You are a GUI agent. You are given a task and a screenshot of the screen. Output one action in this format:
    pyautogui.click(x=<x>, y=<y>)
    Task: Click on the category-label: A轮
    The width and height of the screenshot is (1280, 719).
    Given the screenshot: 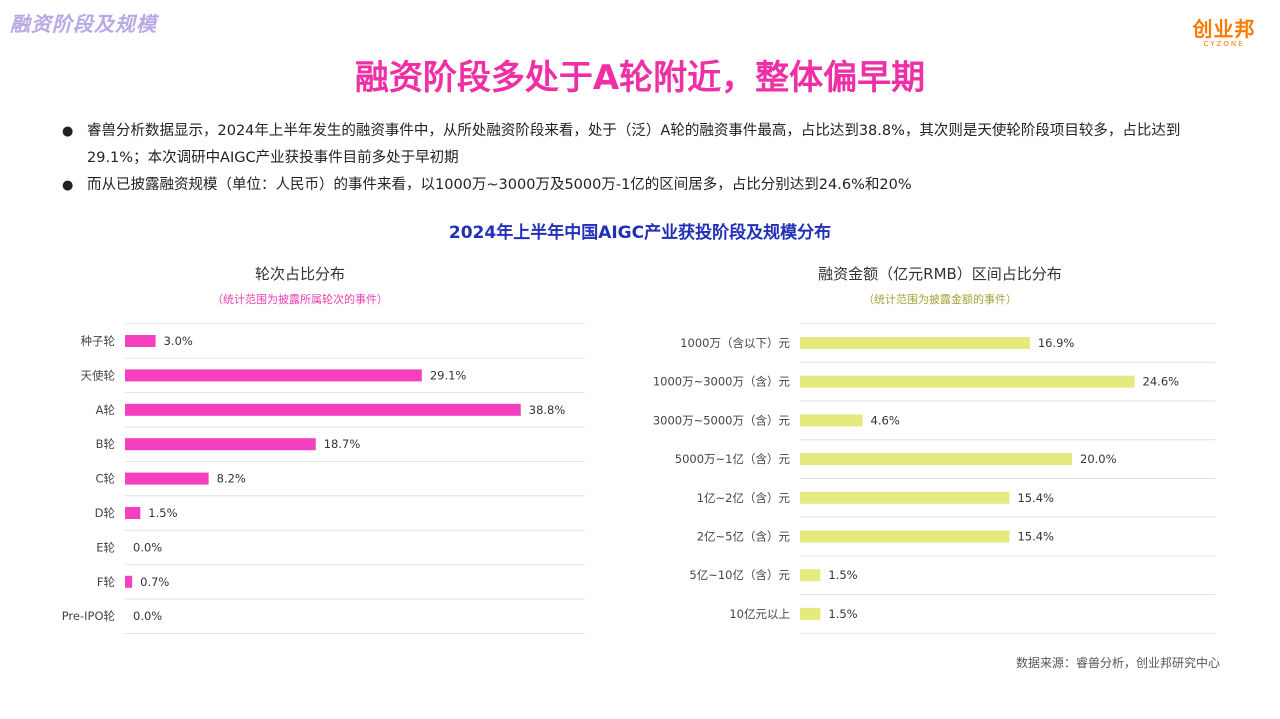 What is the action you would take?
    pyautogui.click(x=106, y=410)
    